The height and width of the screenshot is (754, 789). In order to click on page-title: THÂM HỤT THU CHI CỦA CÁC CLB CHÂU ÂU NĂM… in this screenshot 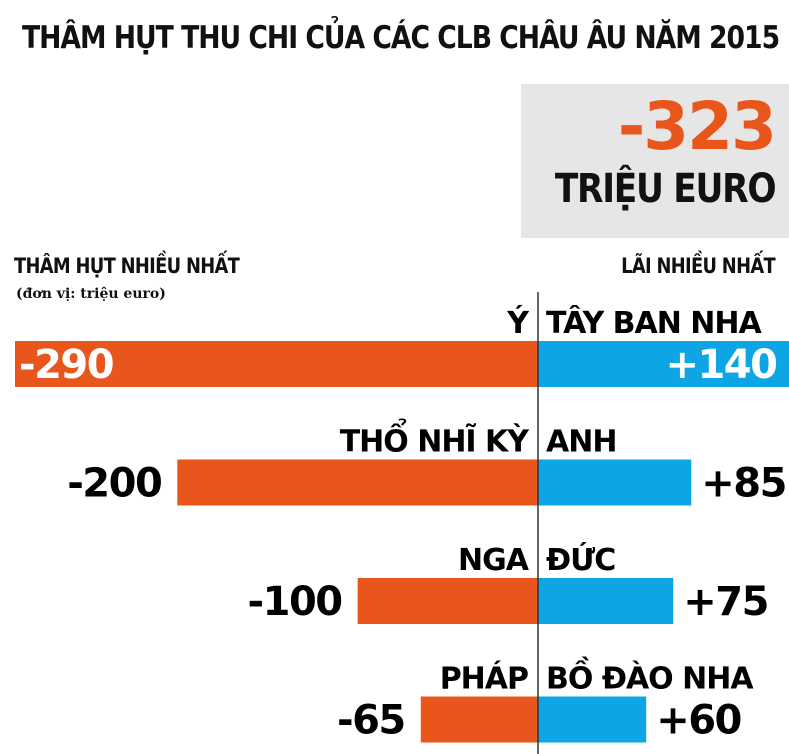, I will do `click(401, 38)`.